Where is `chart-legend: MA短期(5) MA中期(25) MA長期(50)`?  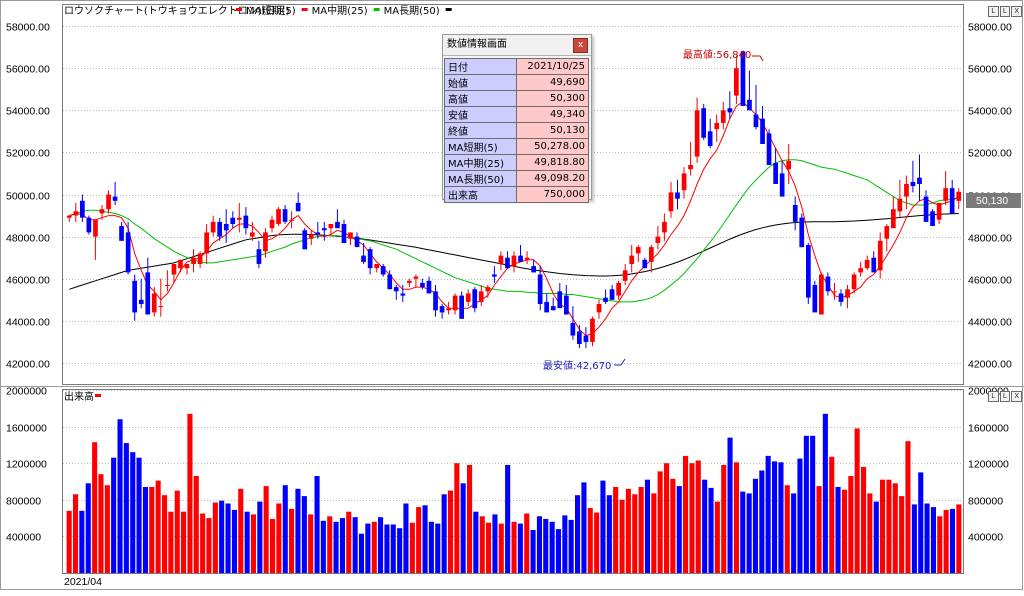
chart-legend: MA短期(5) MA中期(25) MA長期(50) is located at coordinates (344, 10).